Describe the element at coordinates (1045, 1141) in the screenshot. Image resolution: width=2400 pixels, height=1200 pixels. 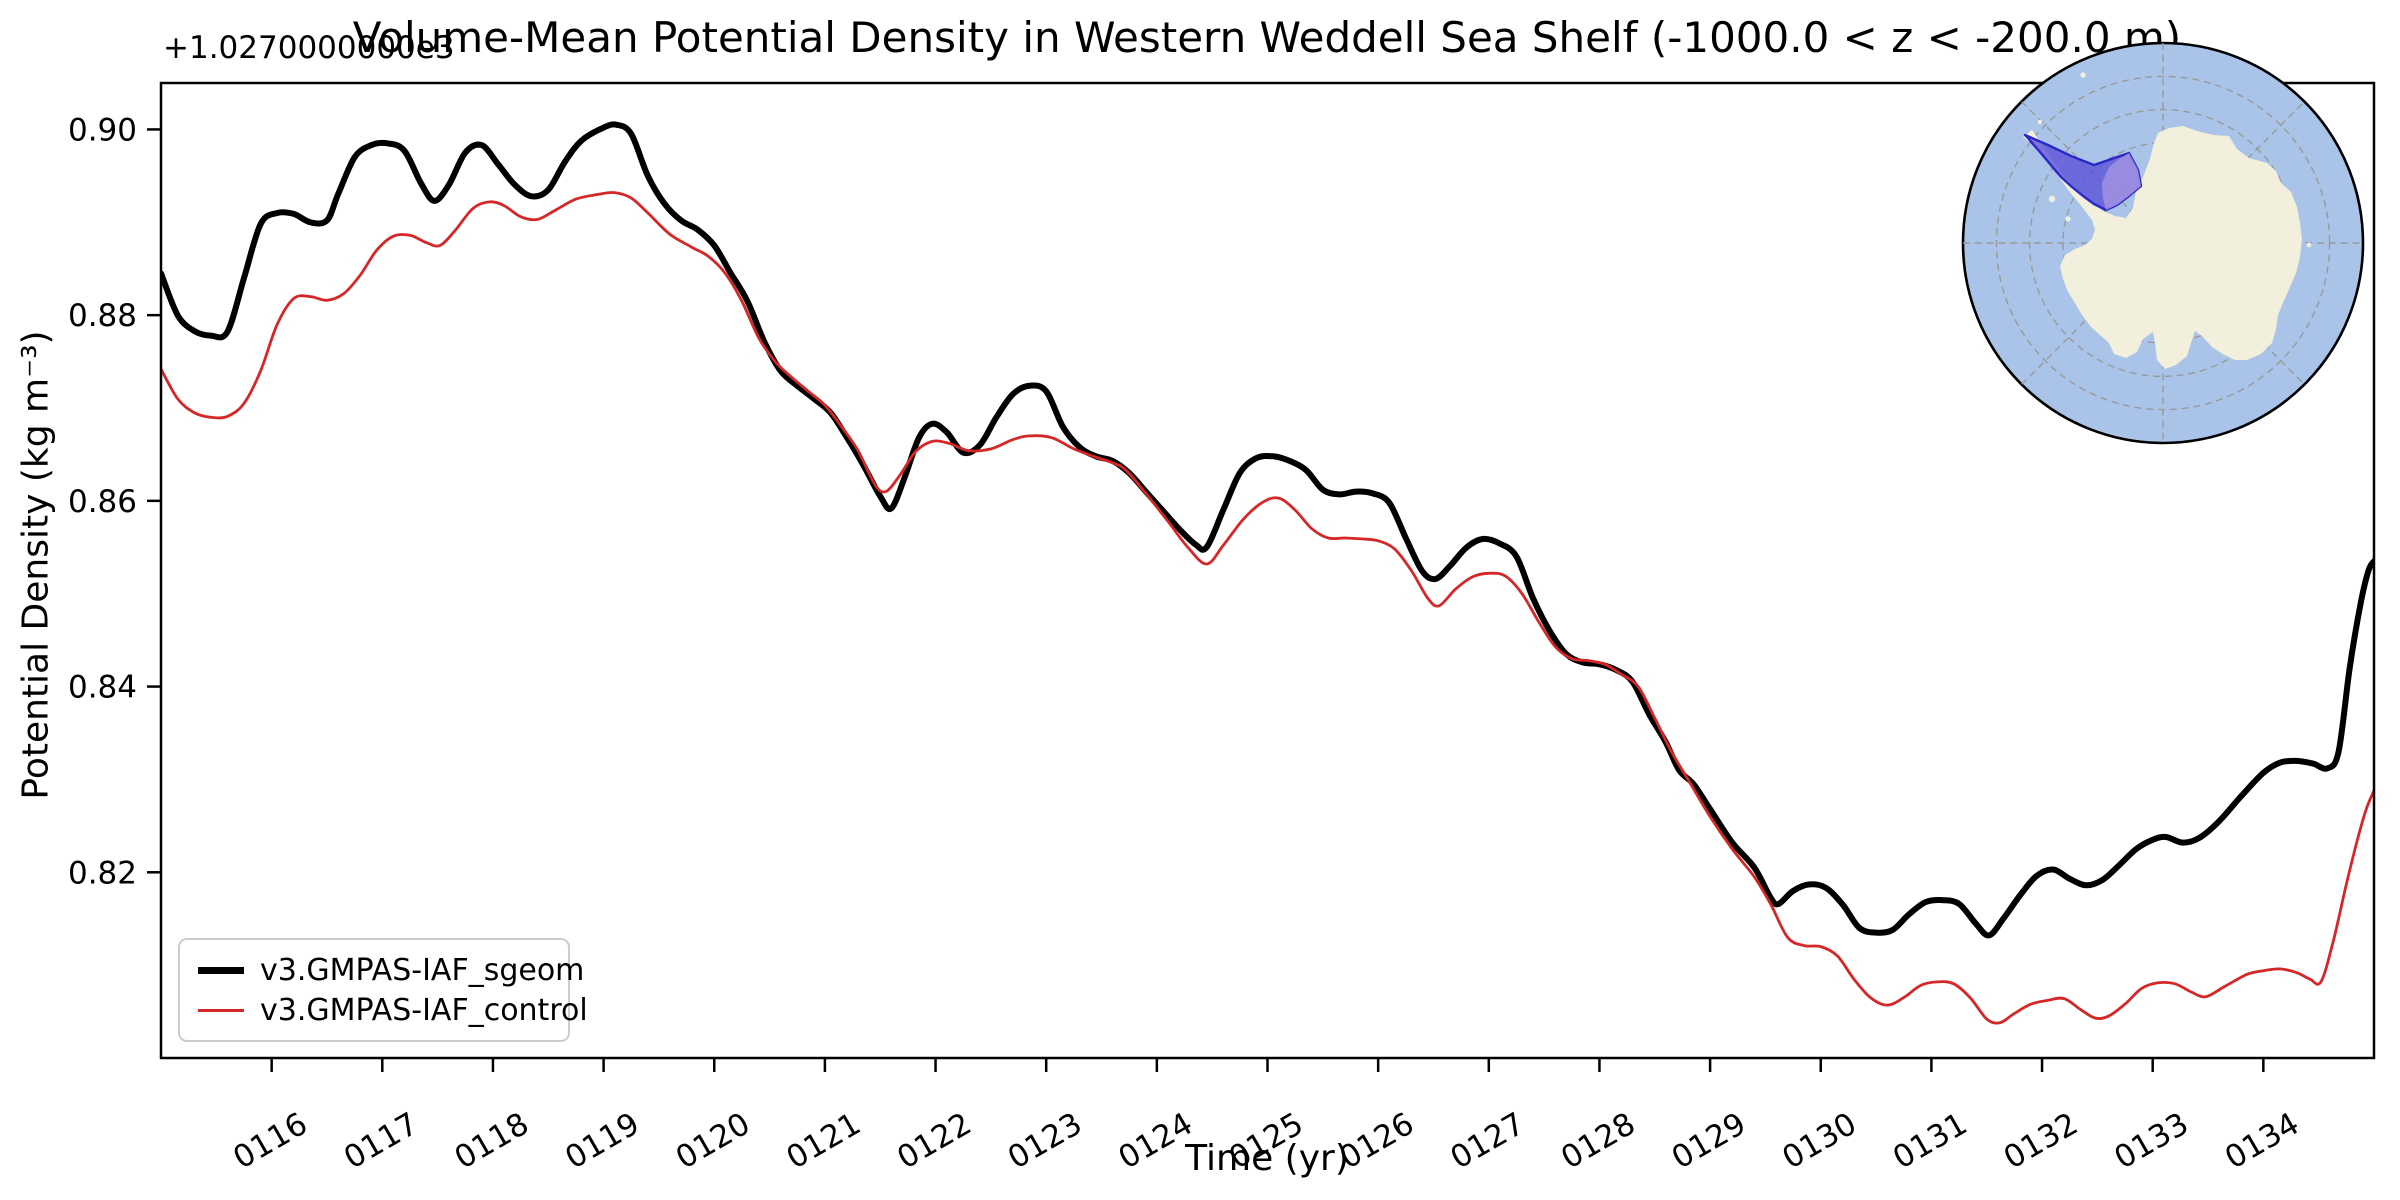
I see `x-tick-label: 0123` at that location.